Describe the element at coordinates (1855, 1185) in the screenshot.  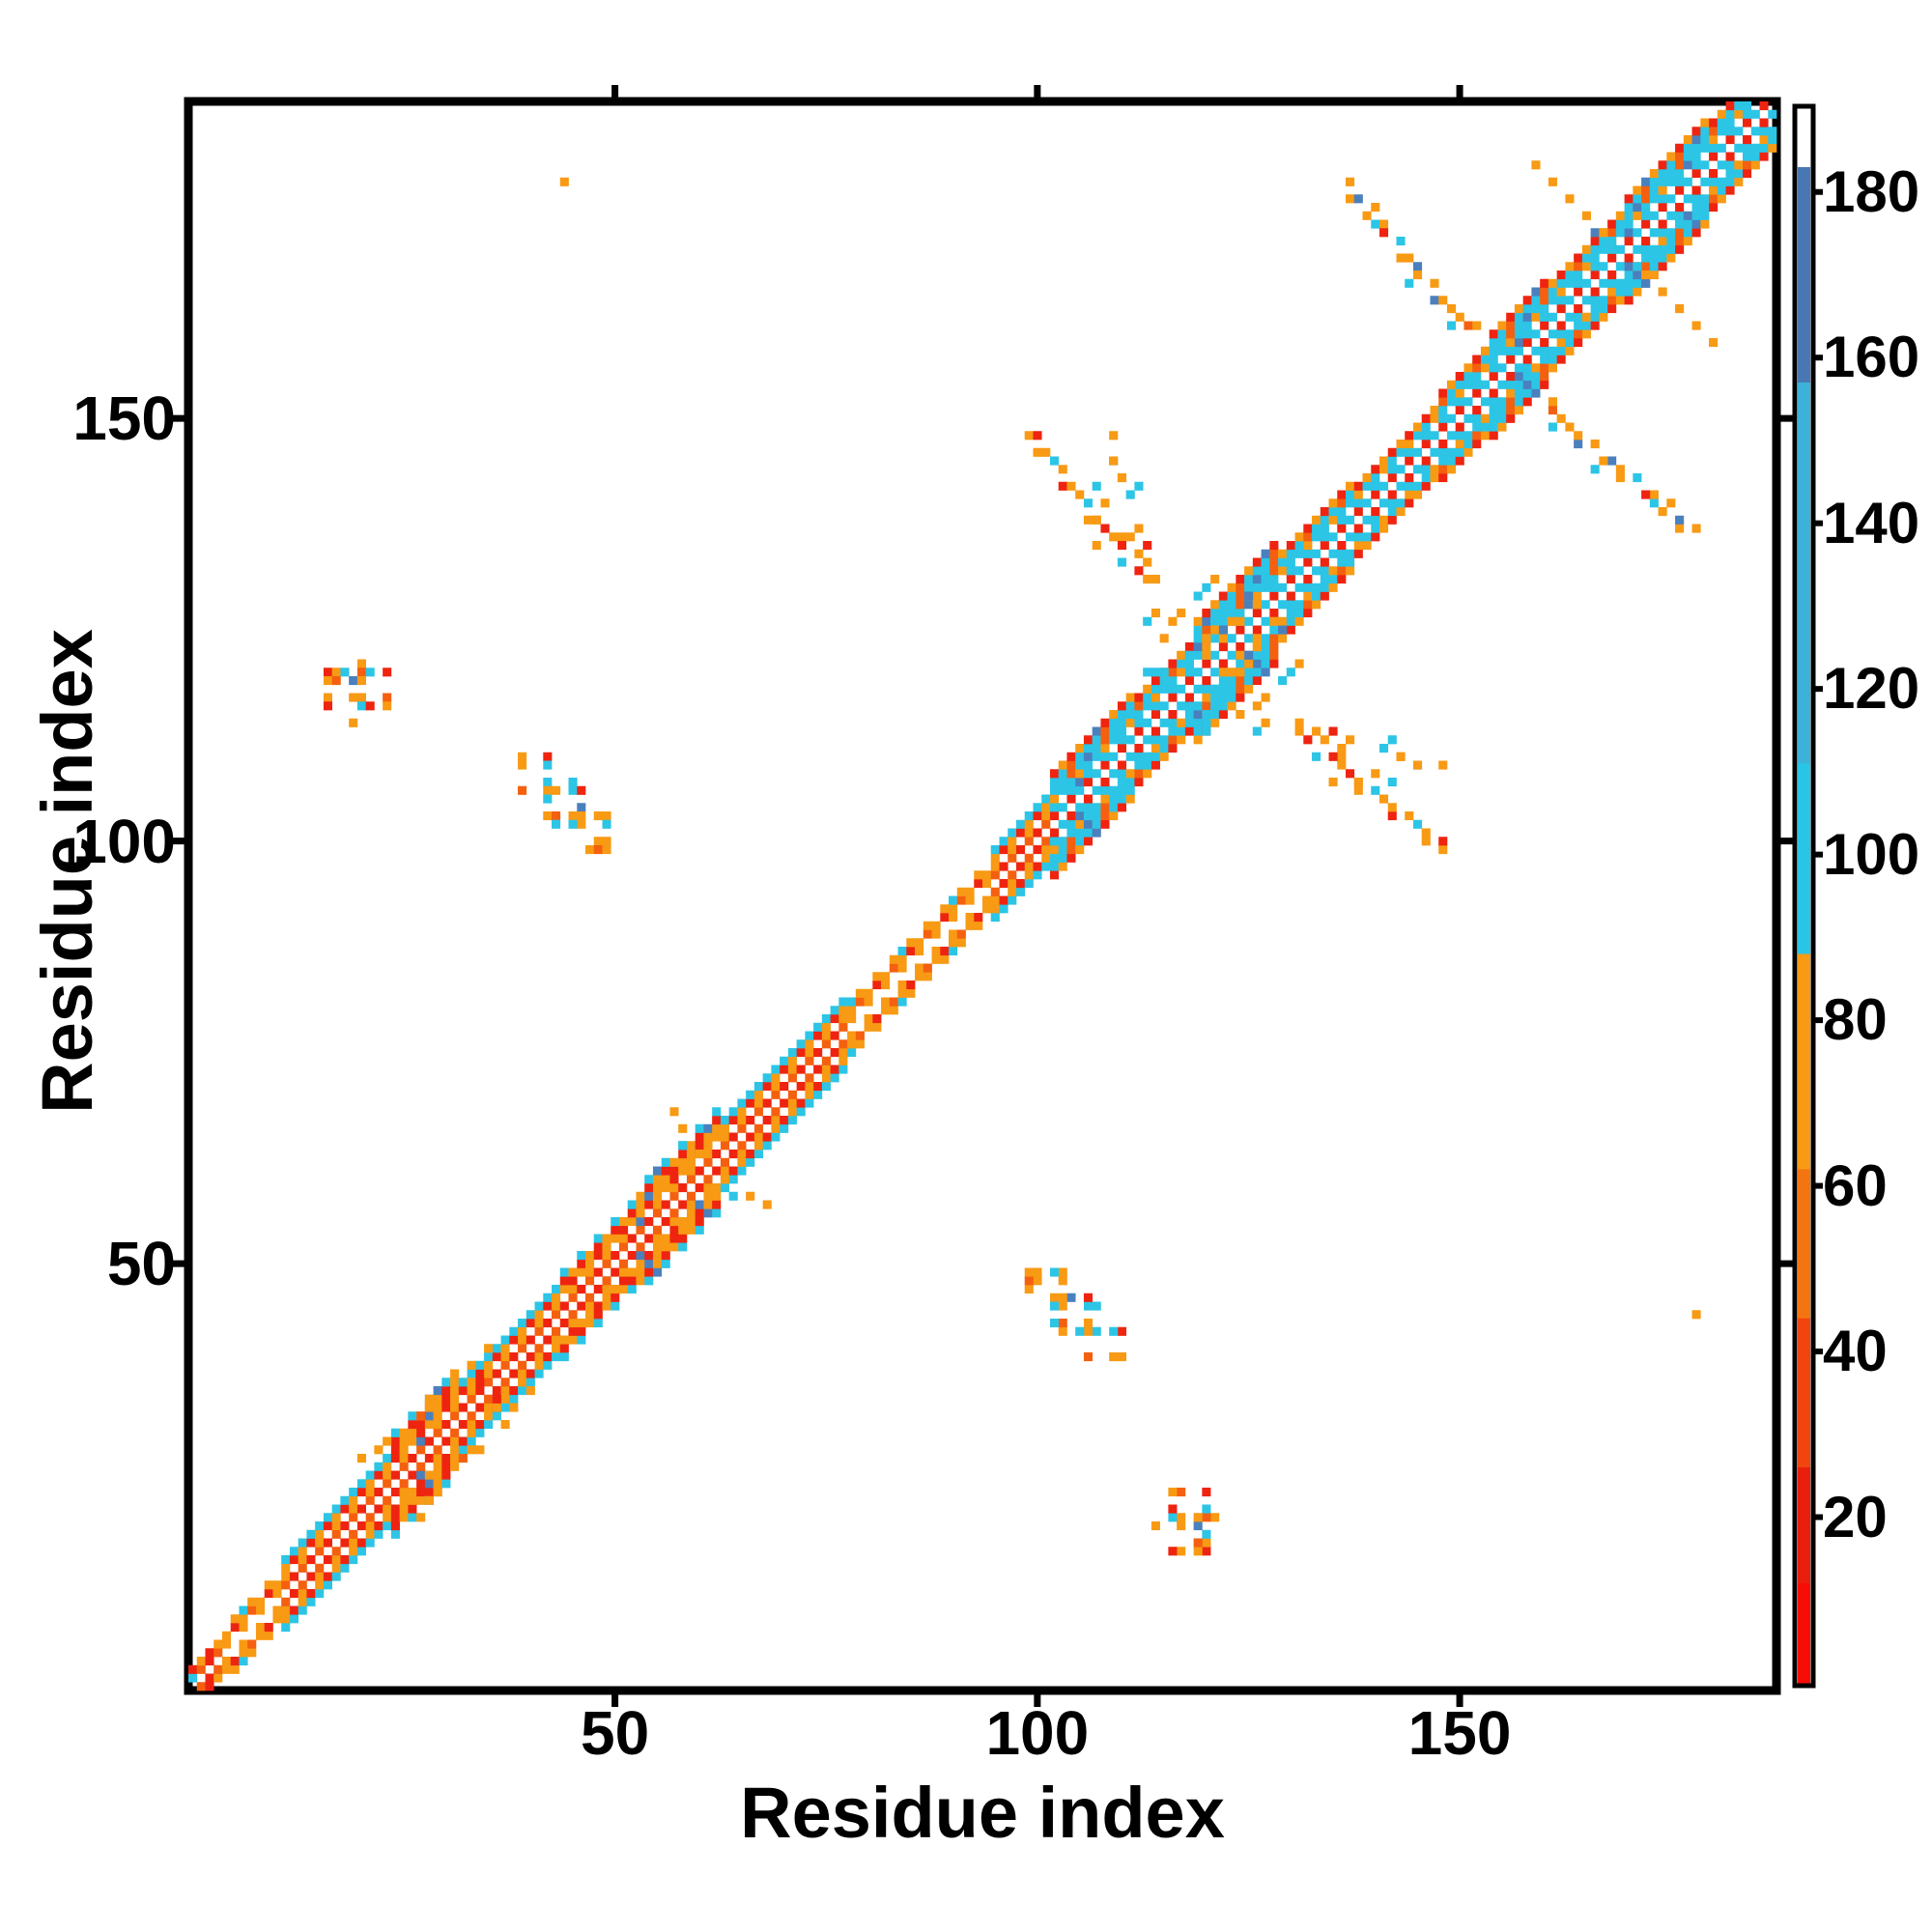
I see `colorbar-tick-label-60: 60` at that location.